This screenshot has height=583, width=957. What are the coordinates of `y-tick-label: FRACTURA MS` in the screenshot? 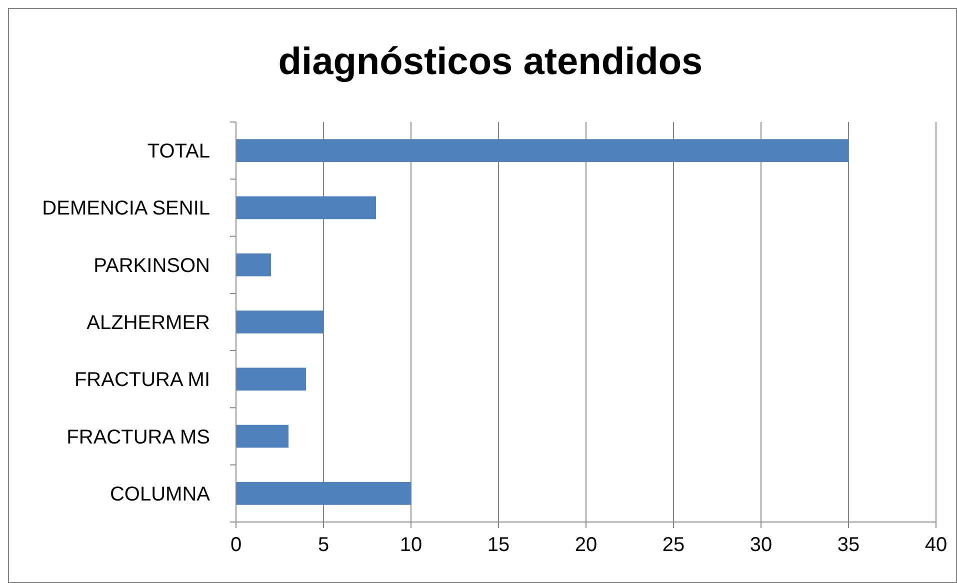 It's located at (138, 437).